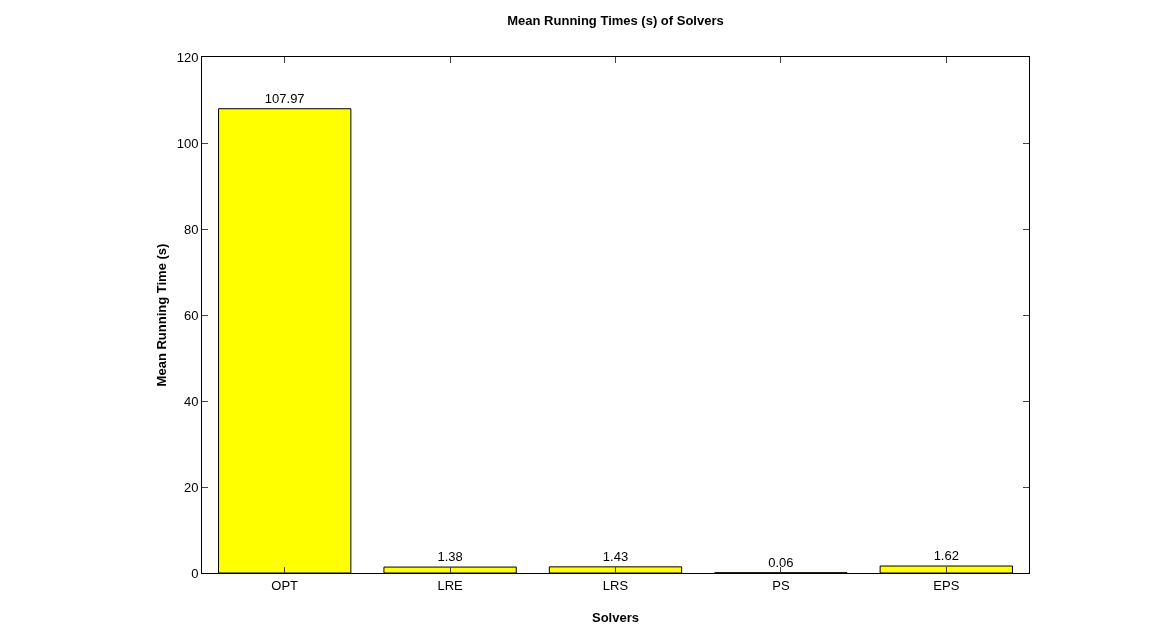  Describe the element at coordinates (195, 573) in the screenshot. I see `y-tick-label: 0` at that location.